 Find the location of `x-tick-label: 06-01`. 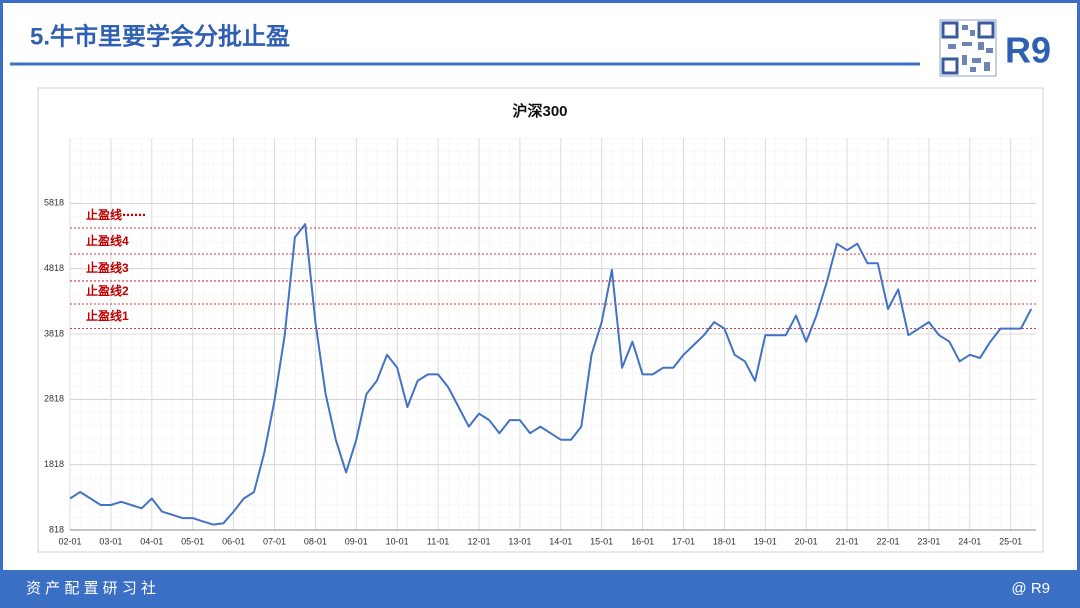

x-tick-label: 06-01 is located at coordinates (233, 541).